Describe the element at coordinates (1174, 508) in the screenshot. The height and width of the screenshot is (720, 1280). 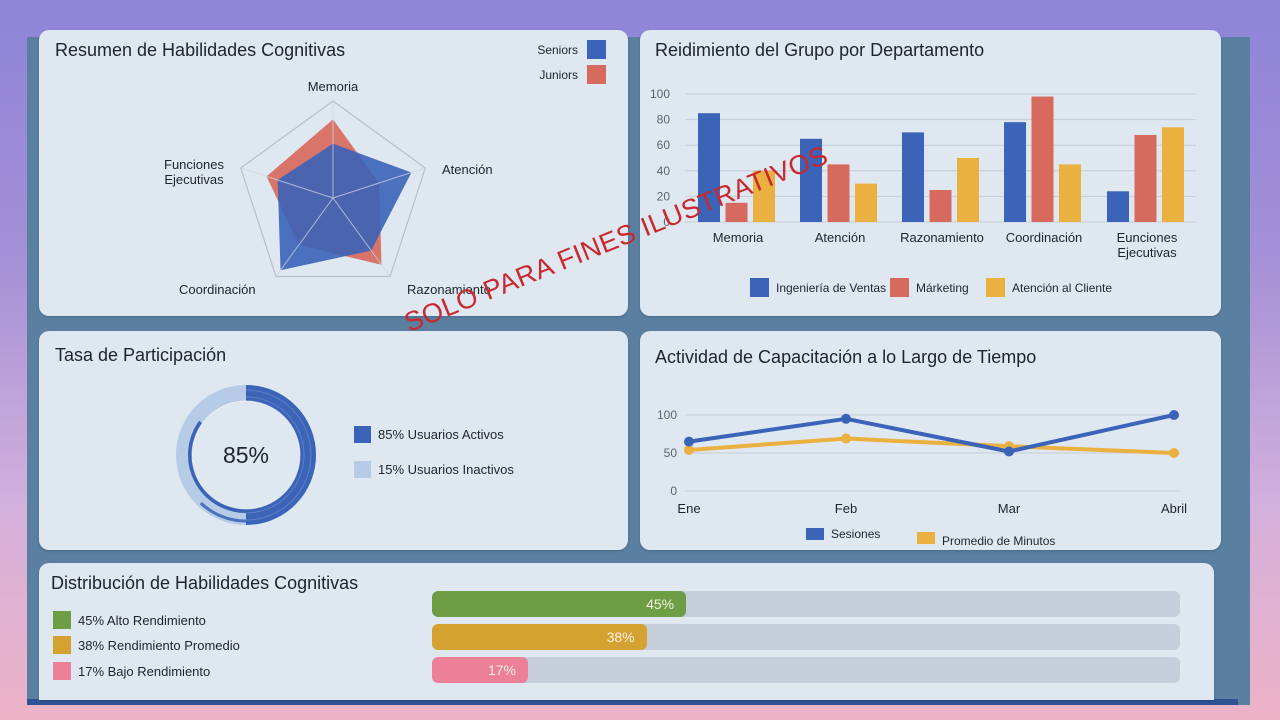
I see `line-xtick-abril: Abril` at that location.